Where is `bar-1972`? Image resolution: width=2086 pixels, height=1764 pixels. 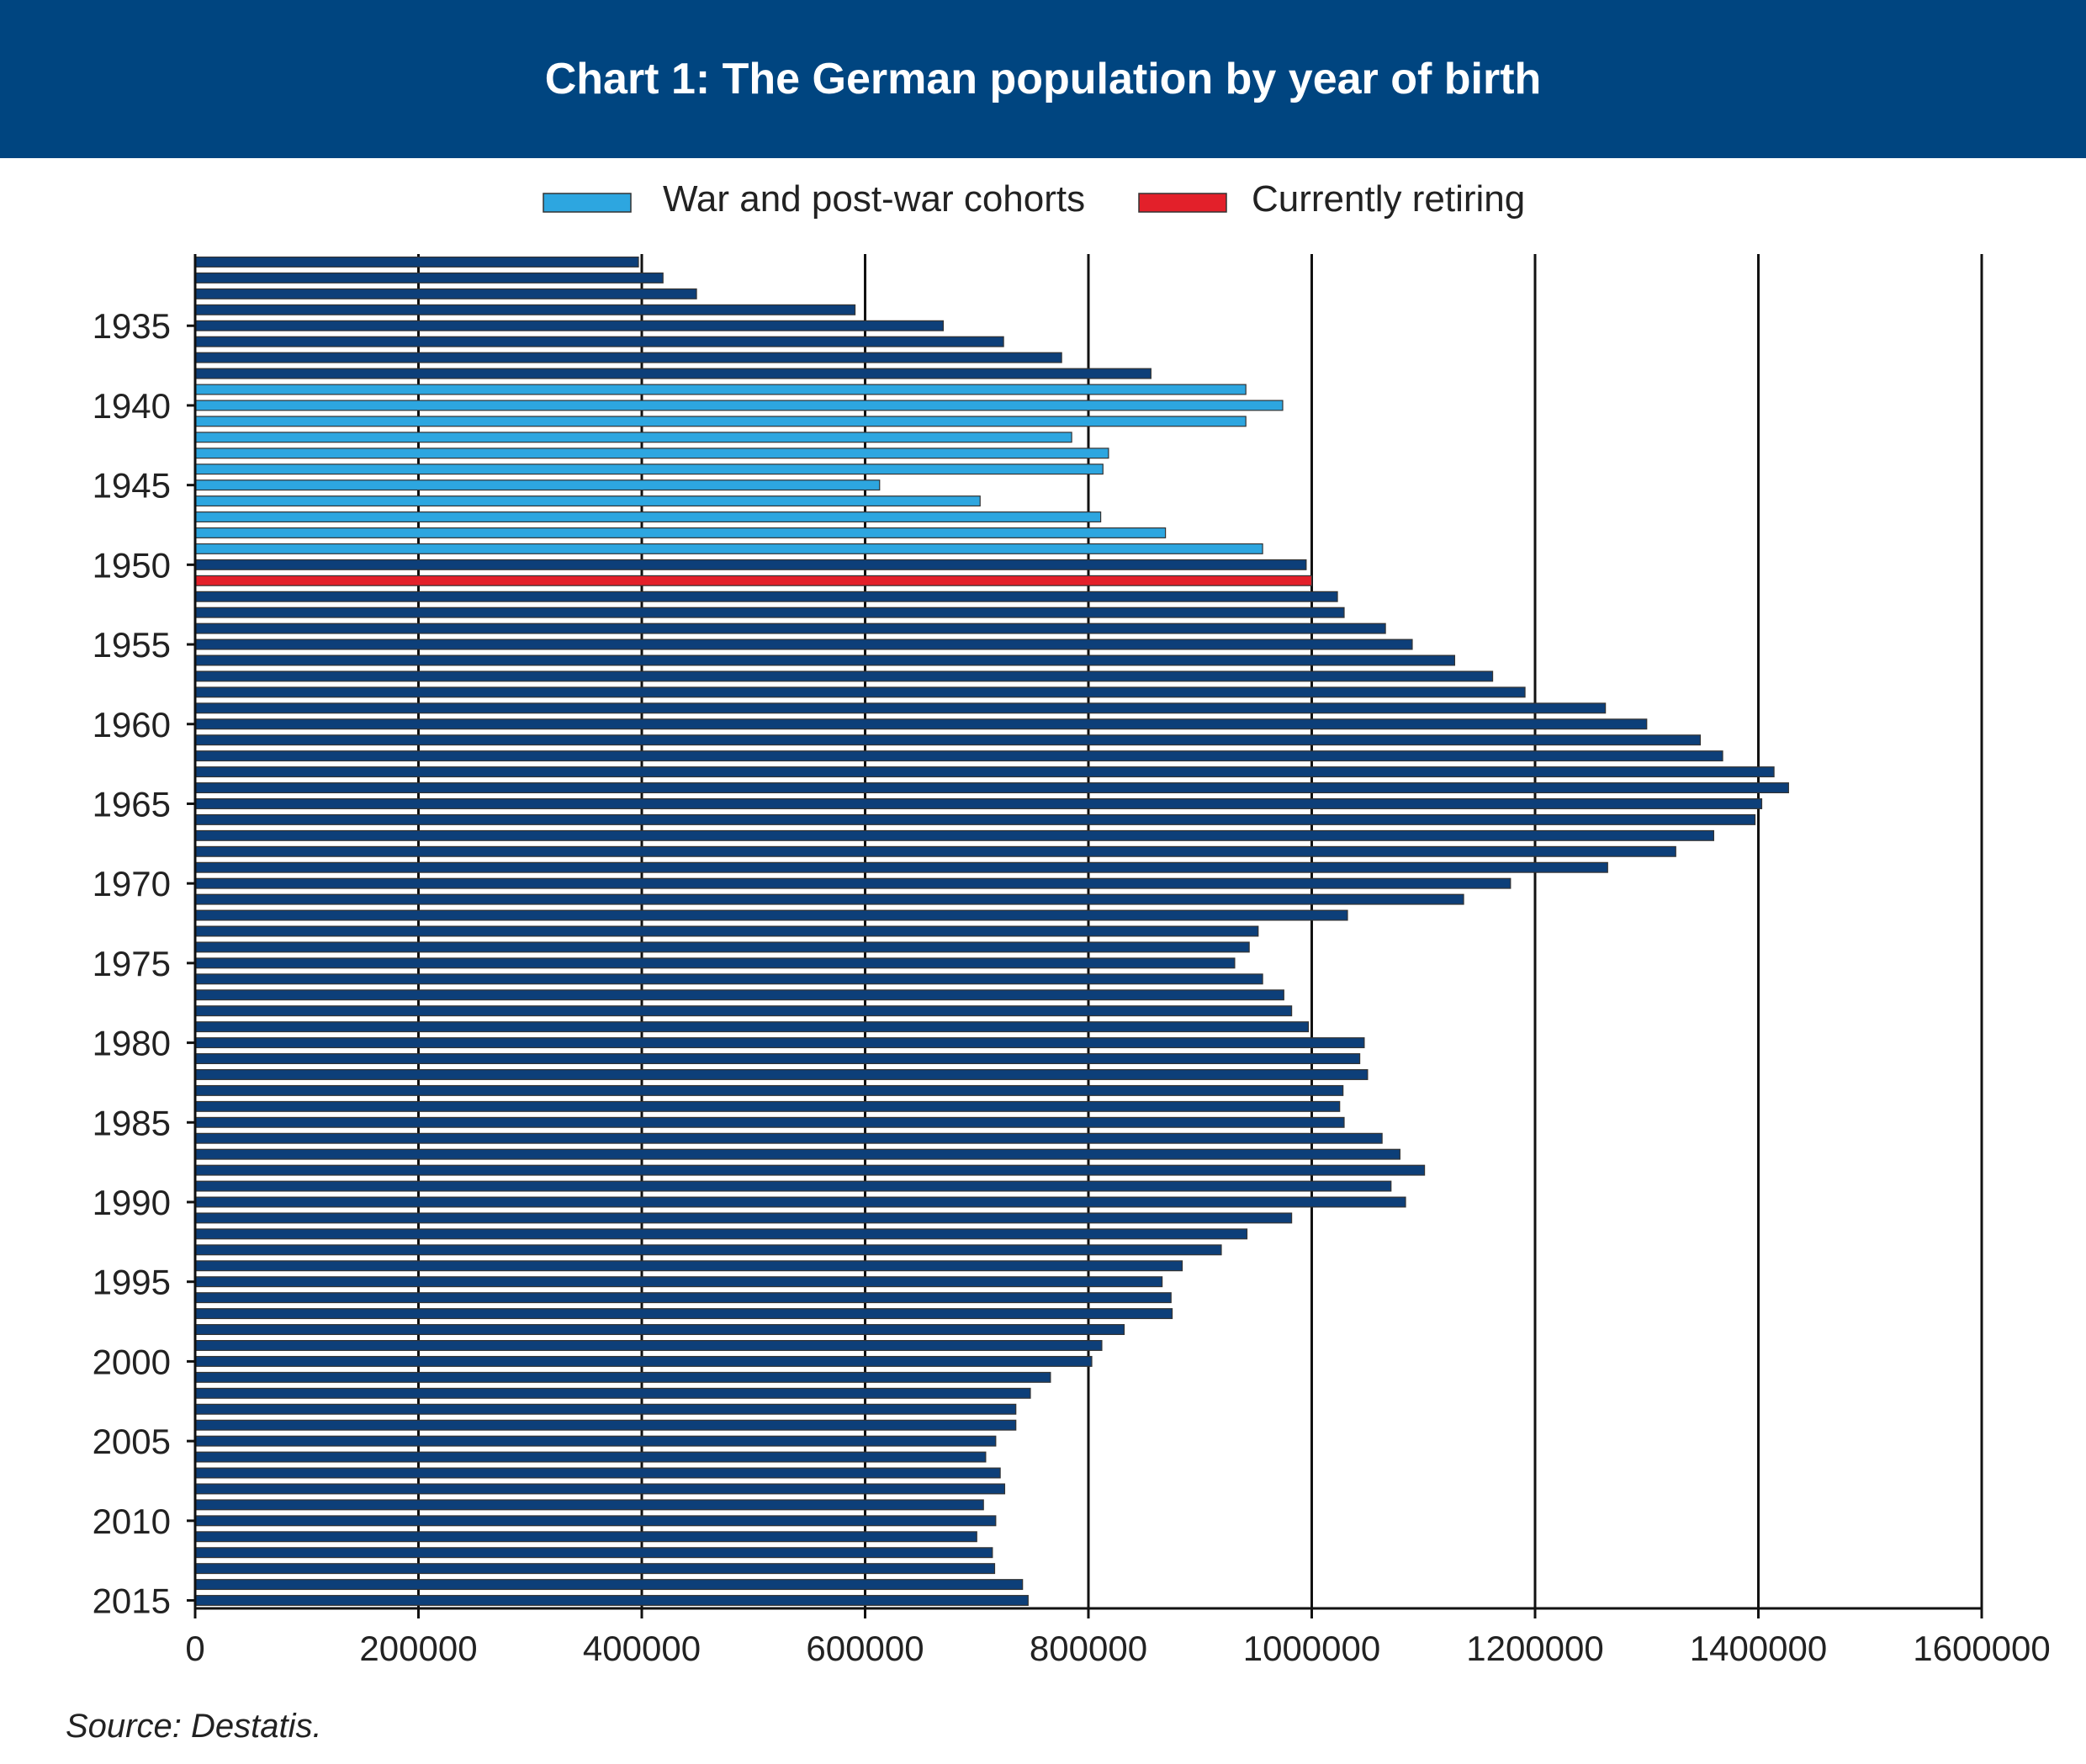
bar-1972 is located at coordinates (771, 915).